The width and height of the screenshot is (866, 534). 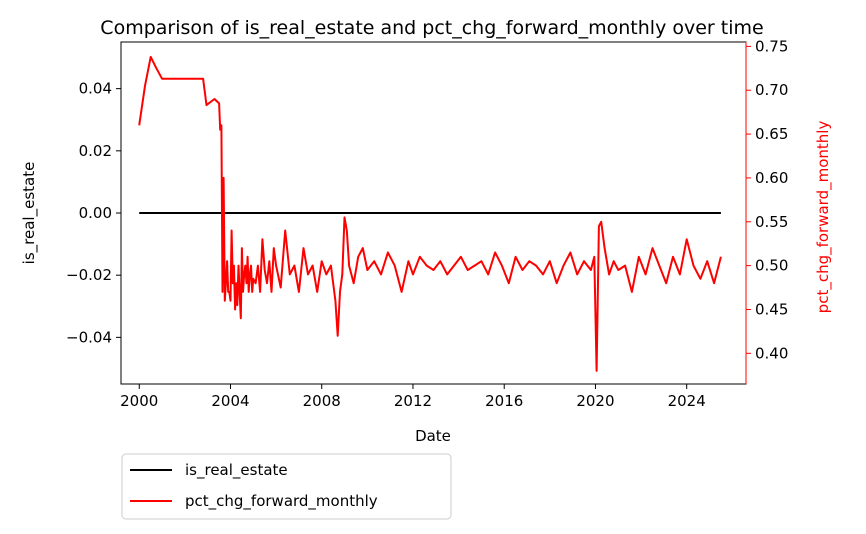 I want to click on y-right-tick-label: 0.70, so click(x=771, y=90).